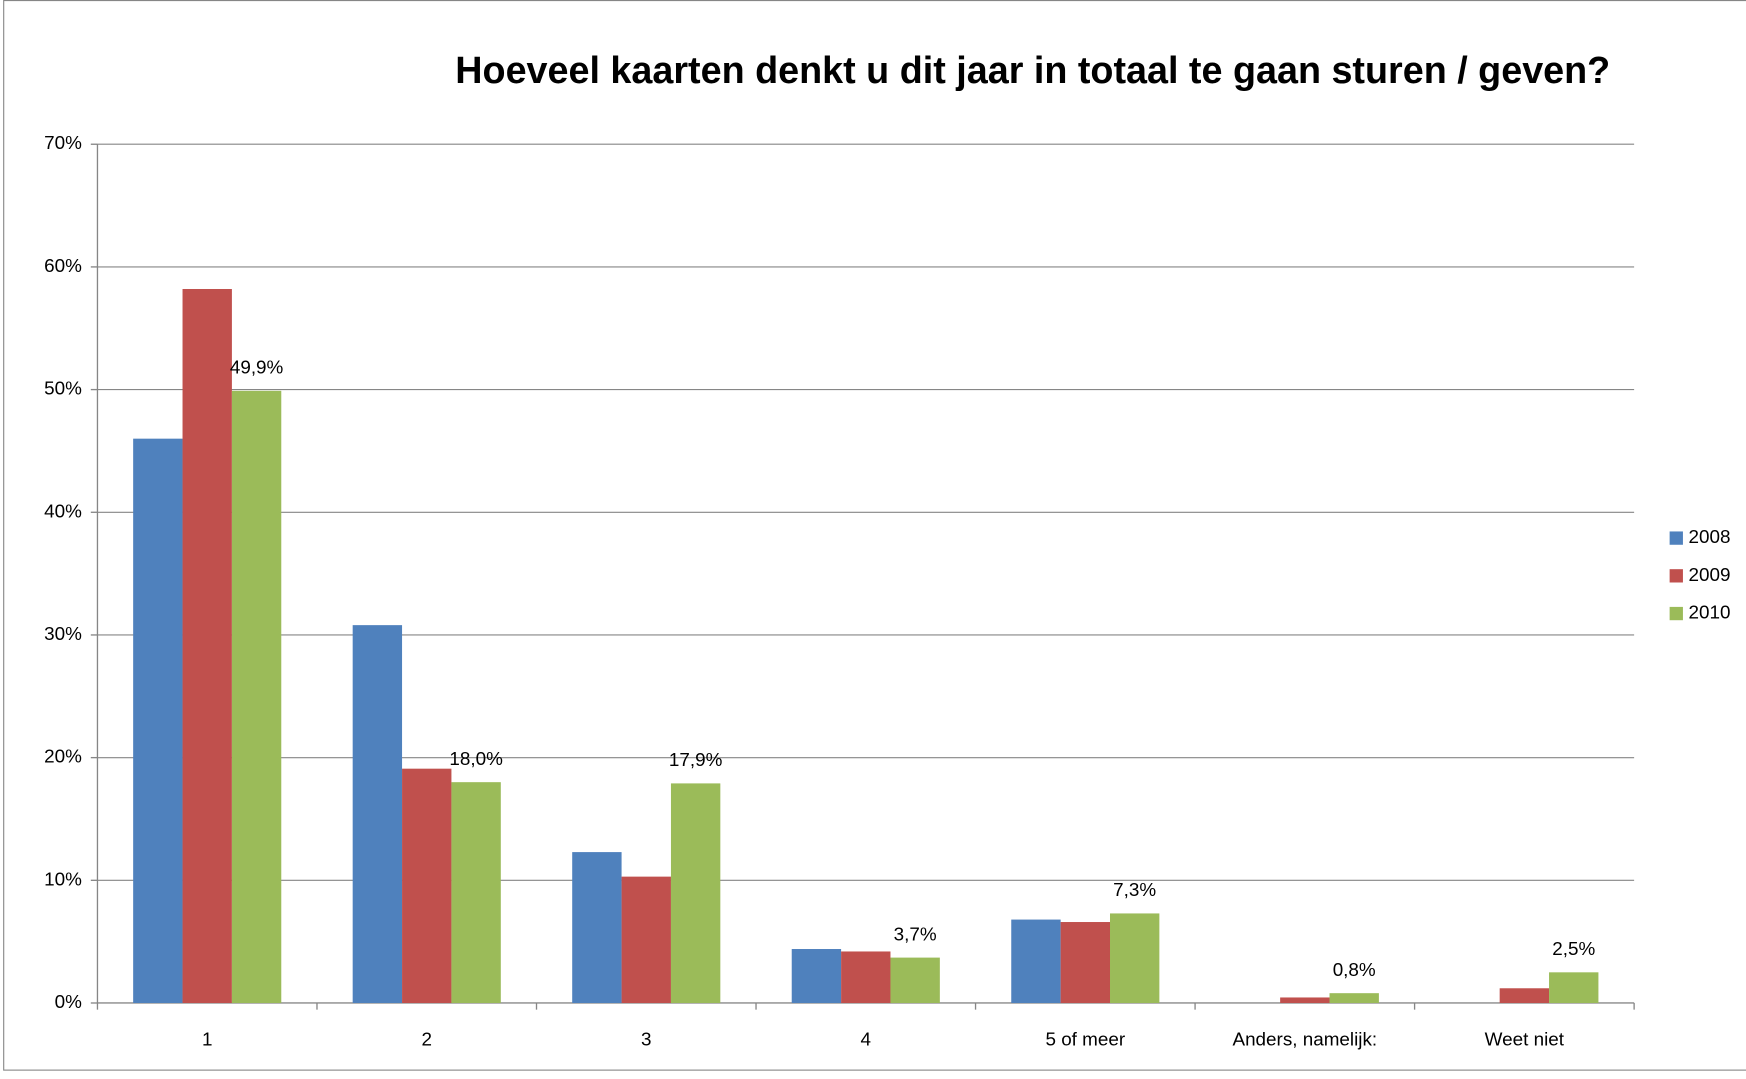  Describe the element at coordinates (63, 878) in the screenshot. I see `y-tick-label: 10%` at that location.